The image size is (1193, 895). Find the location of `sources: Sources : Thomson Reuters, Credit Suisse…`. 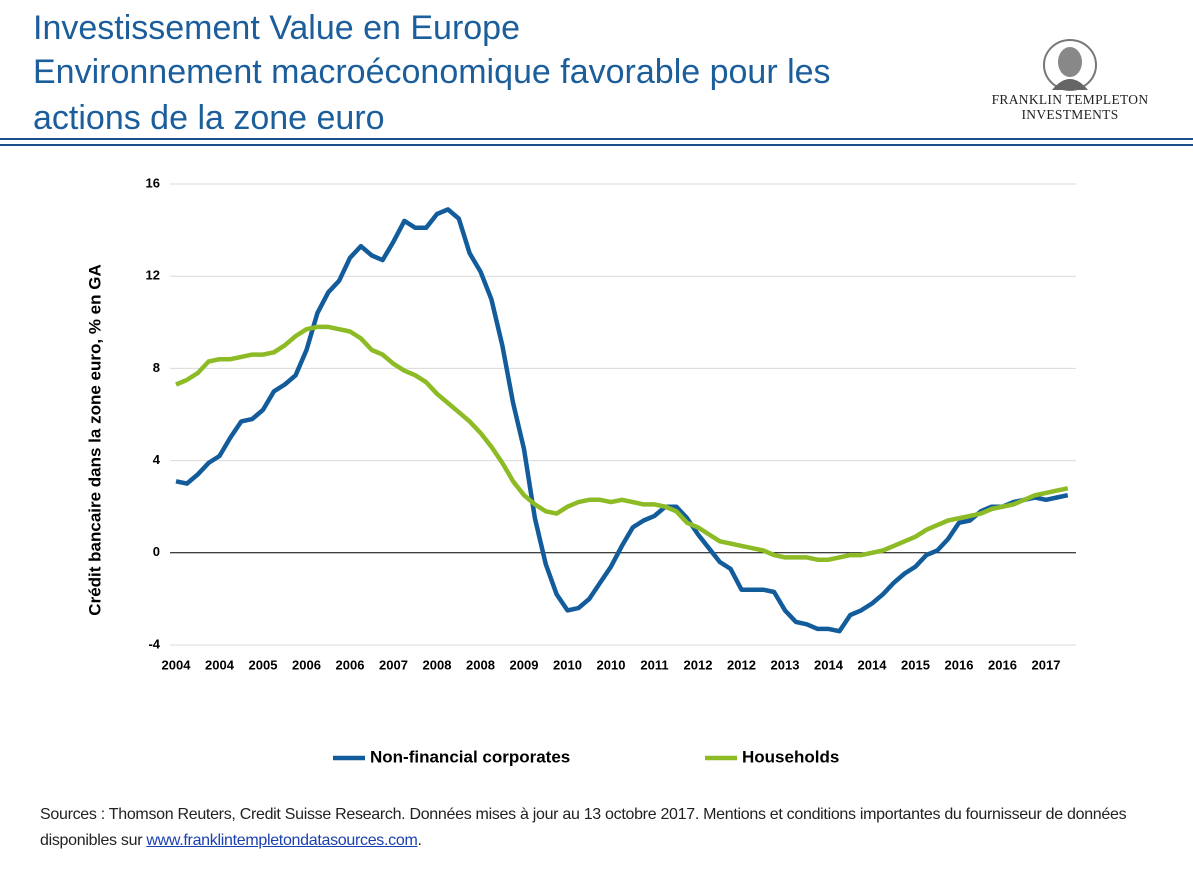

sources: Sources : Thomson Reuters, Credit Suisse… is located at coordinates (595, 828).